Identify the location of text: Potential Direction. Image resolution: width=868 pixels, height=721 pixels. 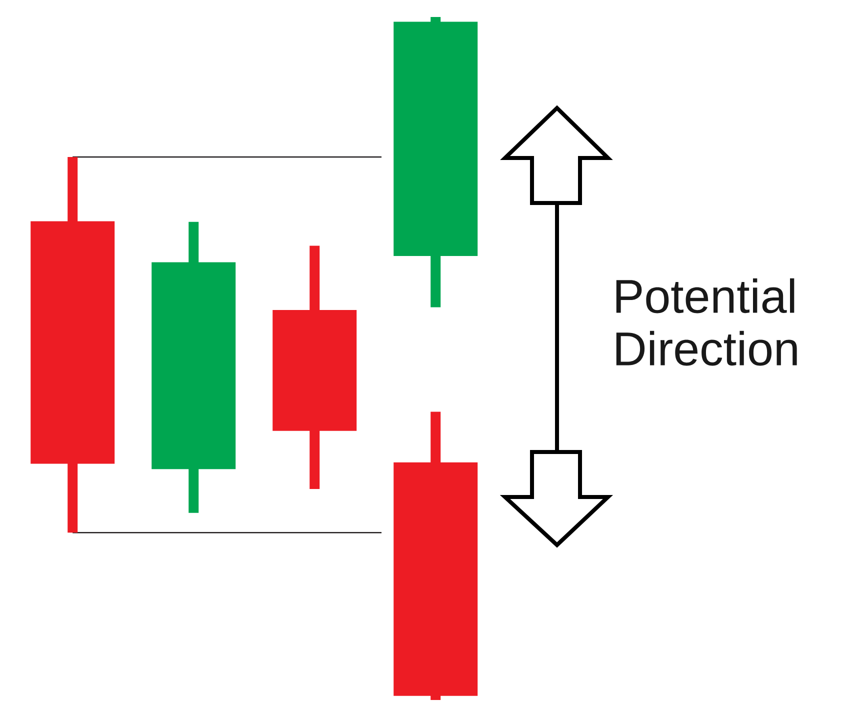
(706, 322).